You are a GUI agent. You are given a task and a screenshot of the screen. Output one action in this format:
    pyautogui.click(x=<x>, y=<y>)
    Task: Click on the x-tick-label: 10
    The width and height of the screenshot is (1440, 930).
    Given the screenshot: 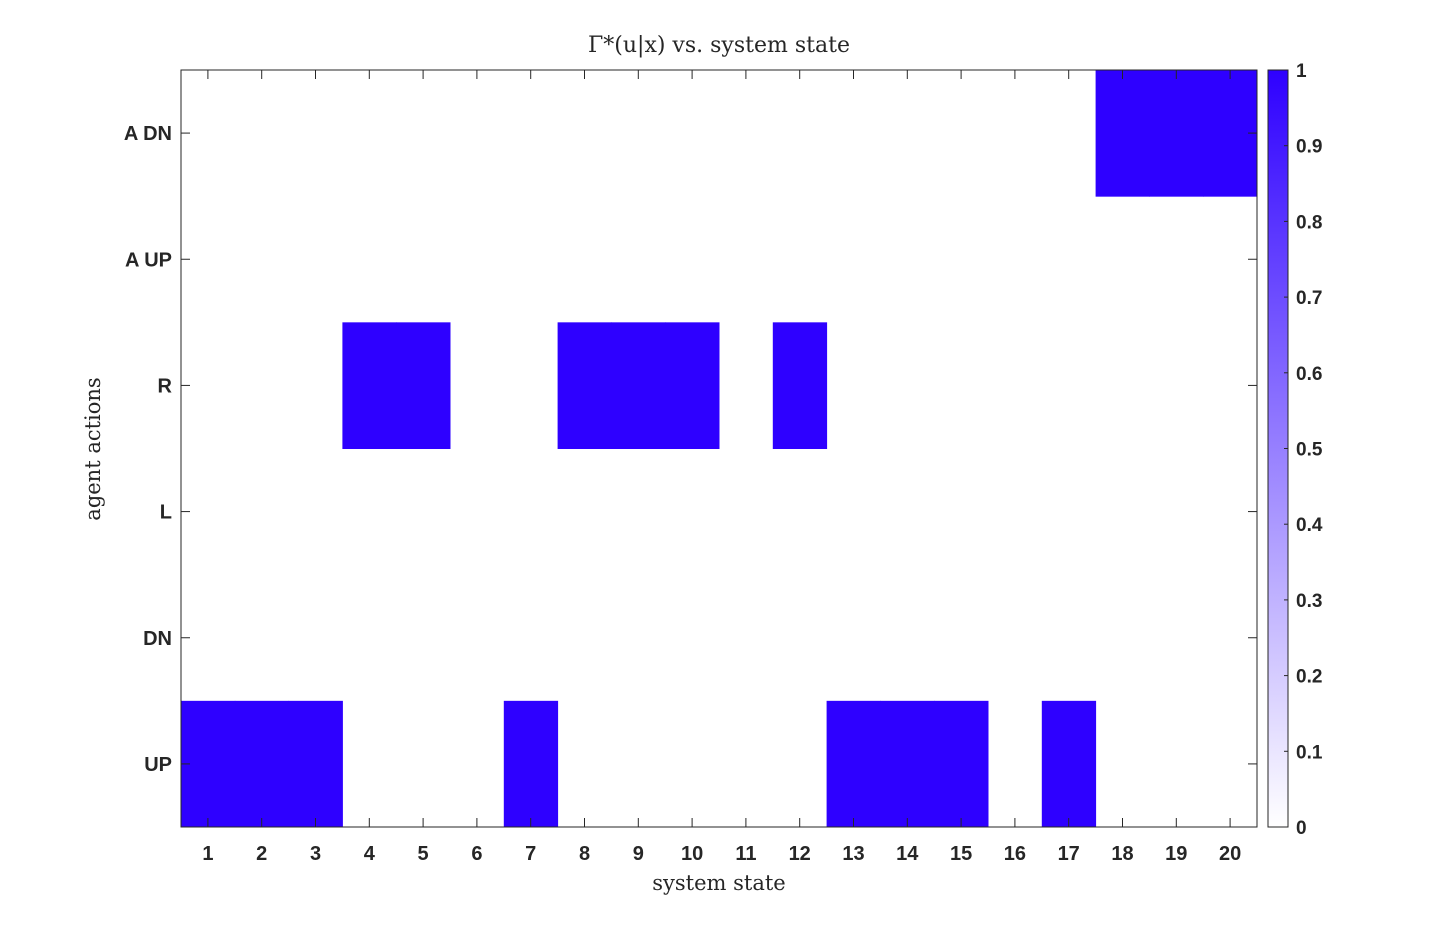 What is the action you would take?
    pyautogui.click(x=692, y=854)
    